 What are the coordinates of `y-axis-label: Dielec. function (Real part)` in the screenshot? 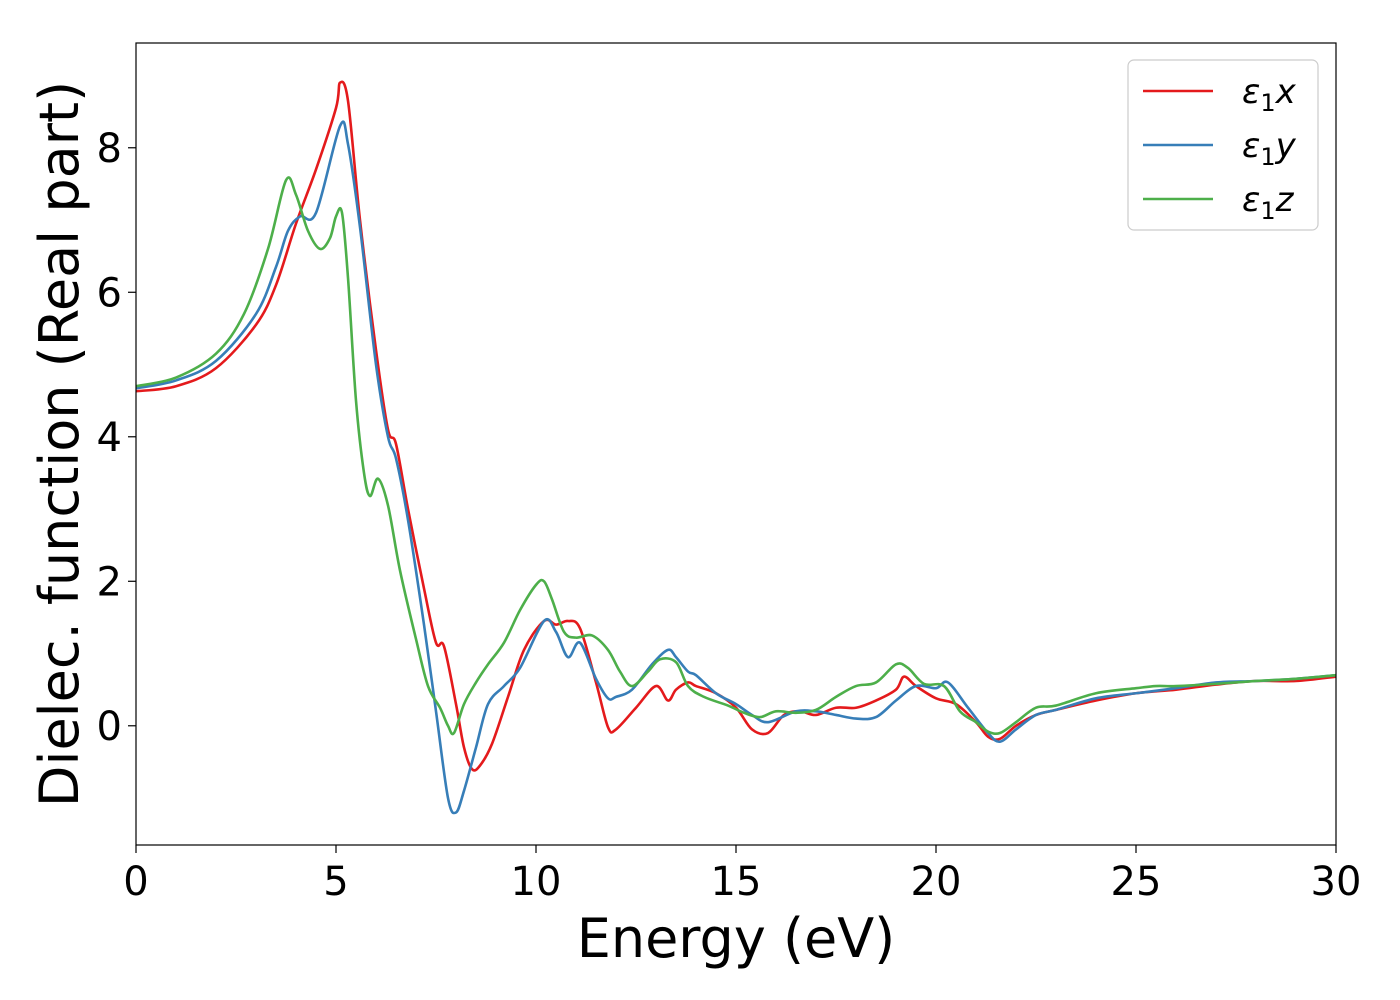 It's located at (59, 444).